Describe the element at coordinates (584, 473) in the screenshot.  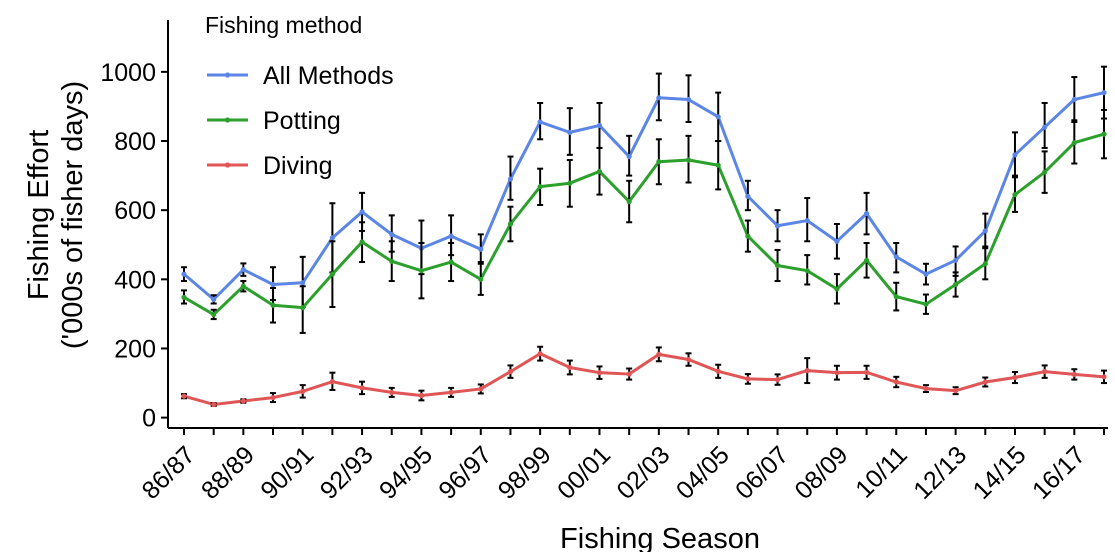
I see `x-tick-label: 00/01` at that location.